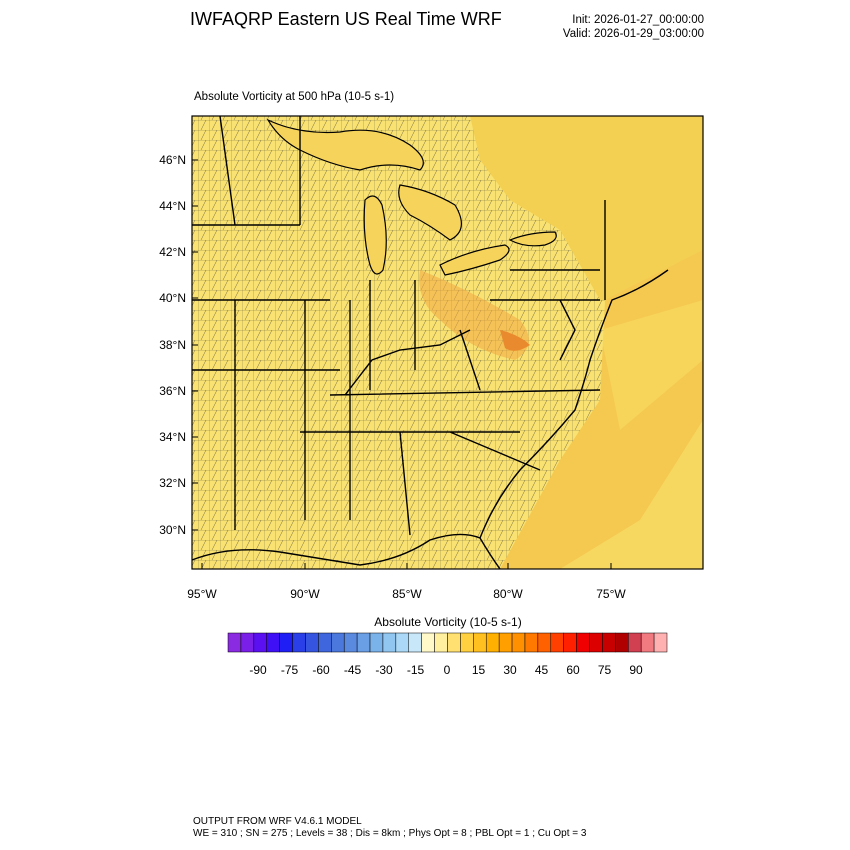 This screenshot has height=850, width=850. I want to click on lon-tick-label: 85°W, so click(407, 594).